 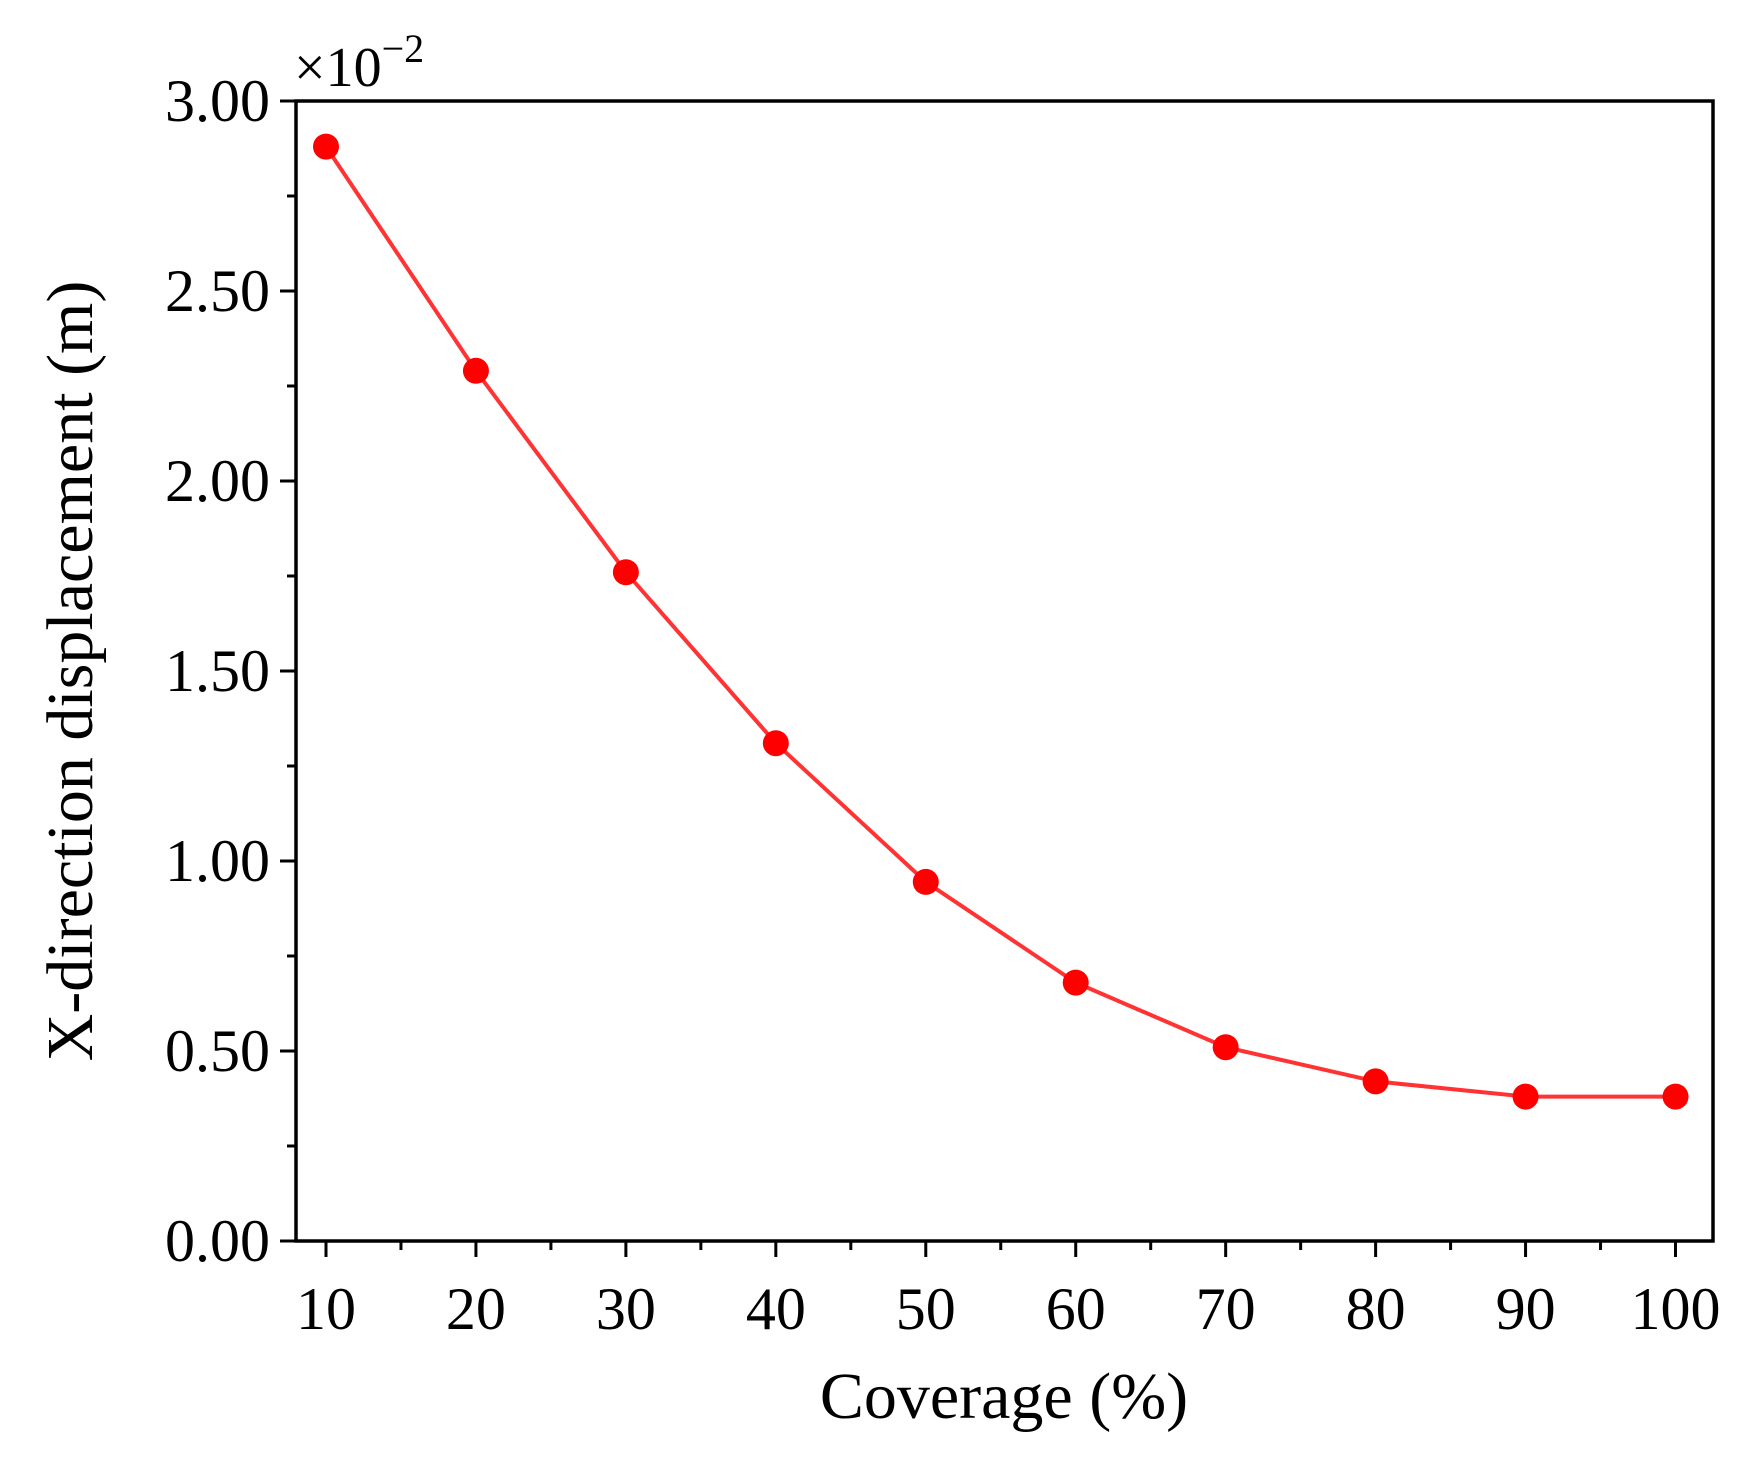 I want to click on y-tick-label: 0.50, so click(x=217, y=1051).